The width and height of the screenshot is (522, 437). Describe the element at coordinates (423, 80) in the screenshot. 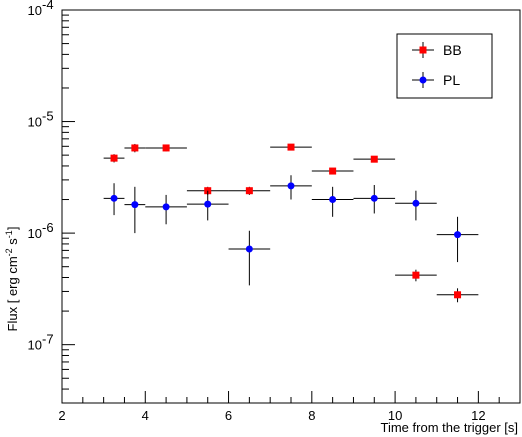

I see `legend-marker-pl` at that location.